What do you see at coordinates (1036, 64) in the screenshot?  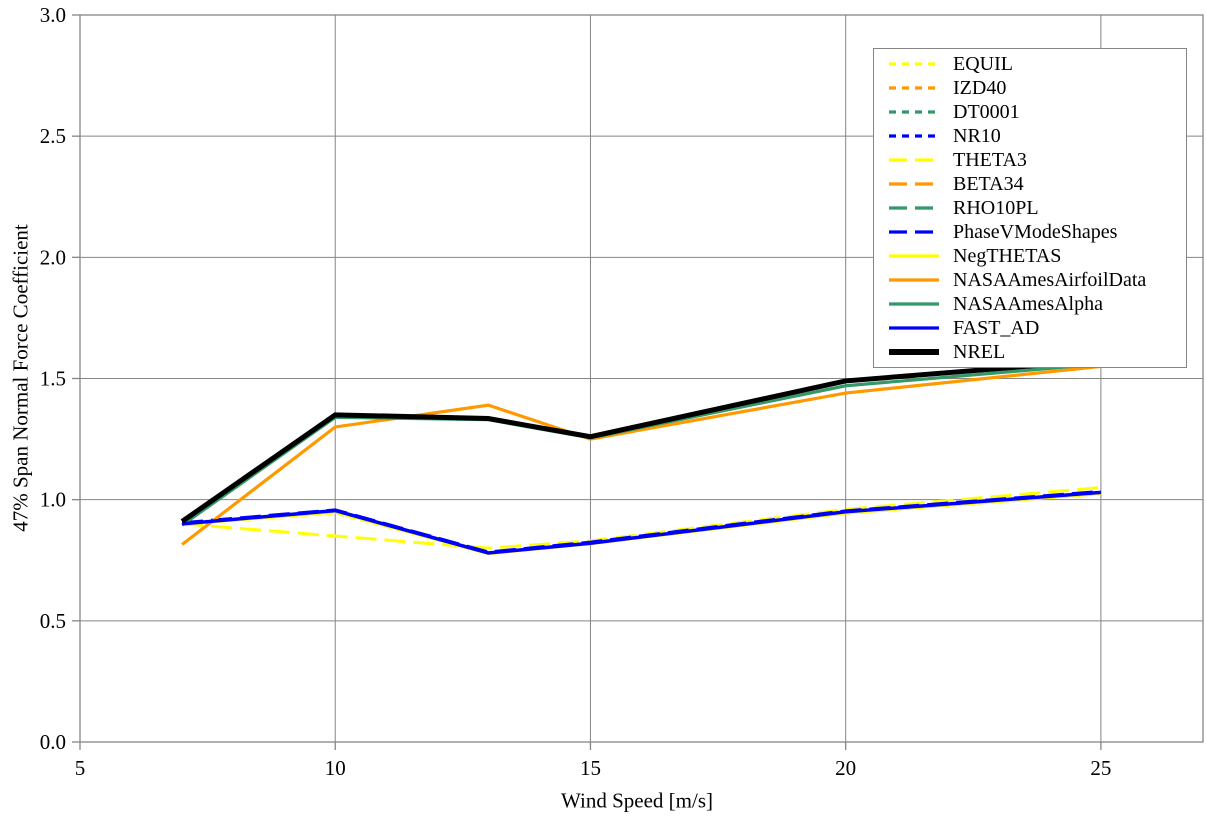 I see `legend-item-EQUIL: EQUIL` at bounding box center [1036, 64].